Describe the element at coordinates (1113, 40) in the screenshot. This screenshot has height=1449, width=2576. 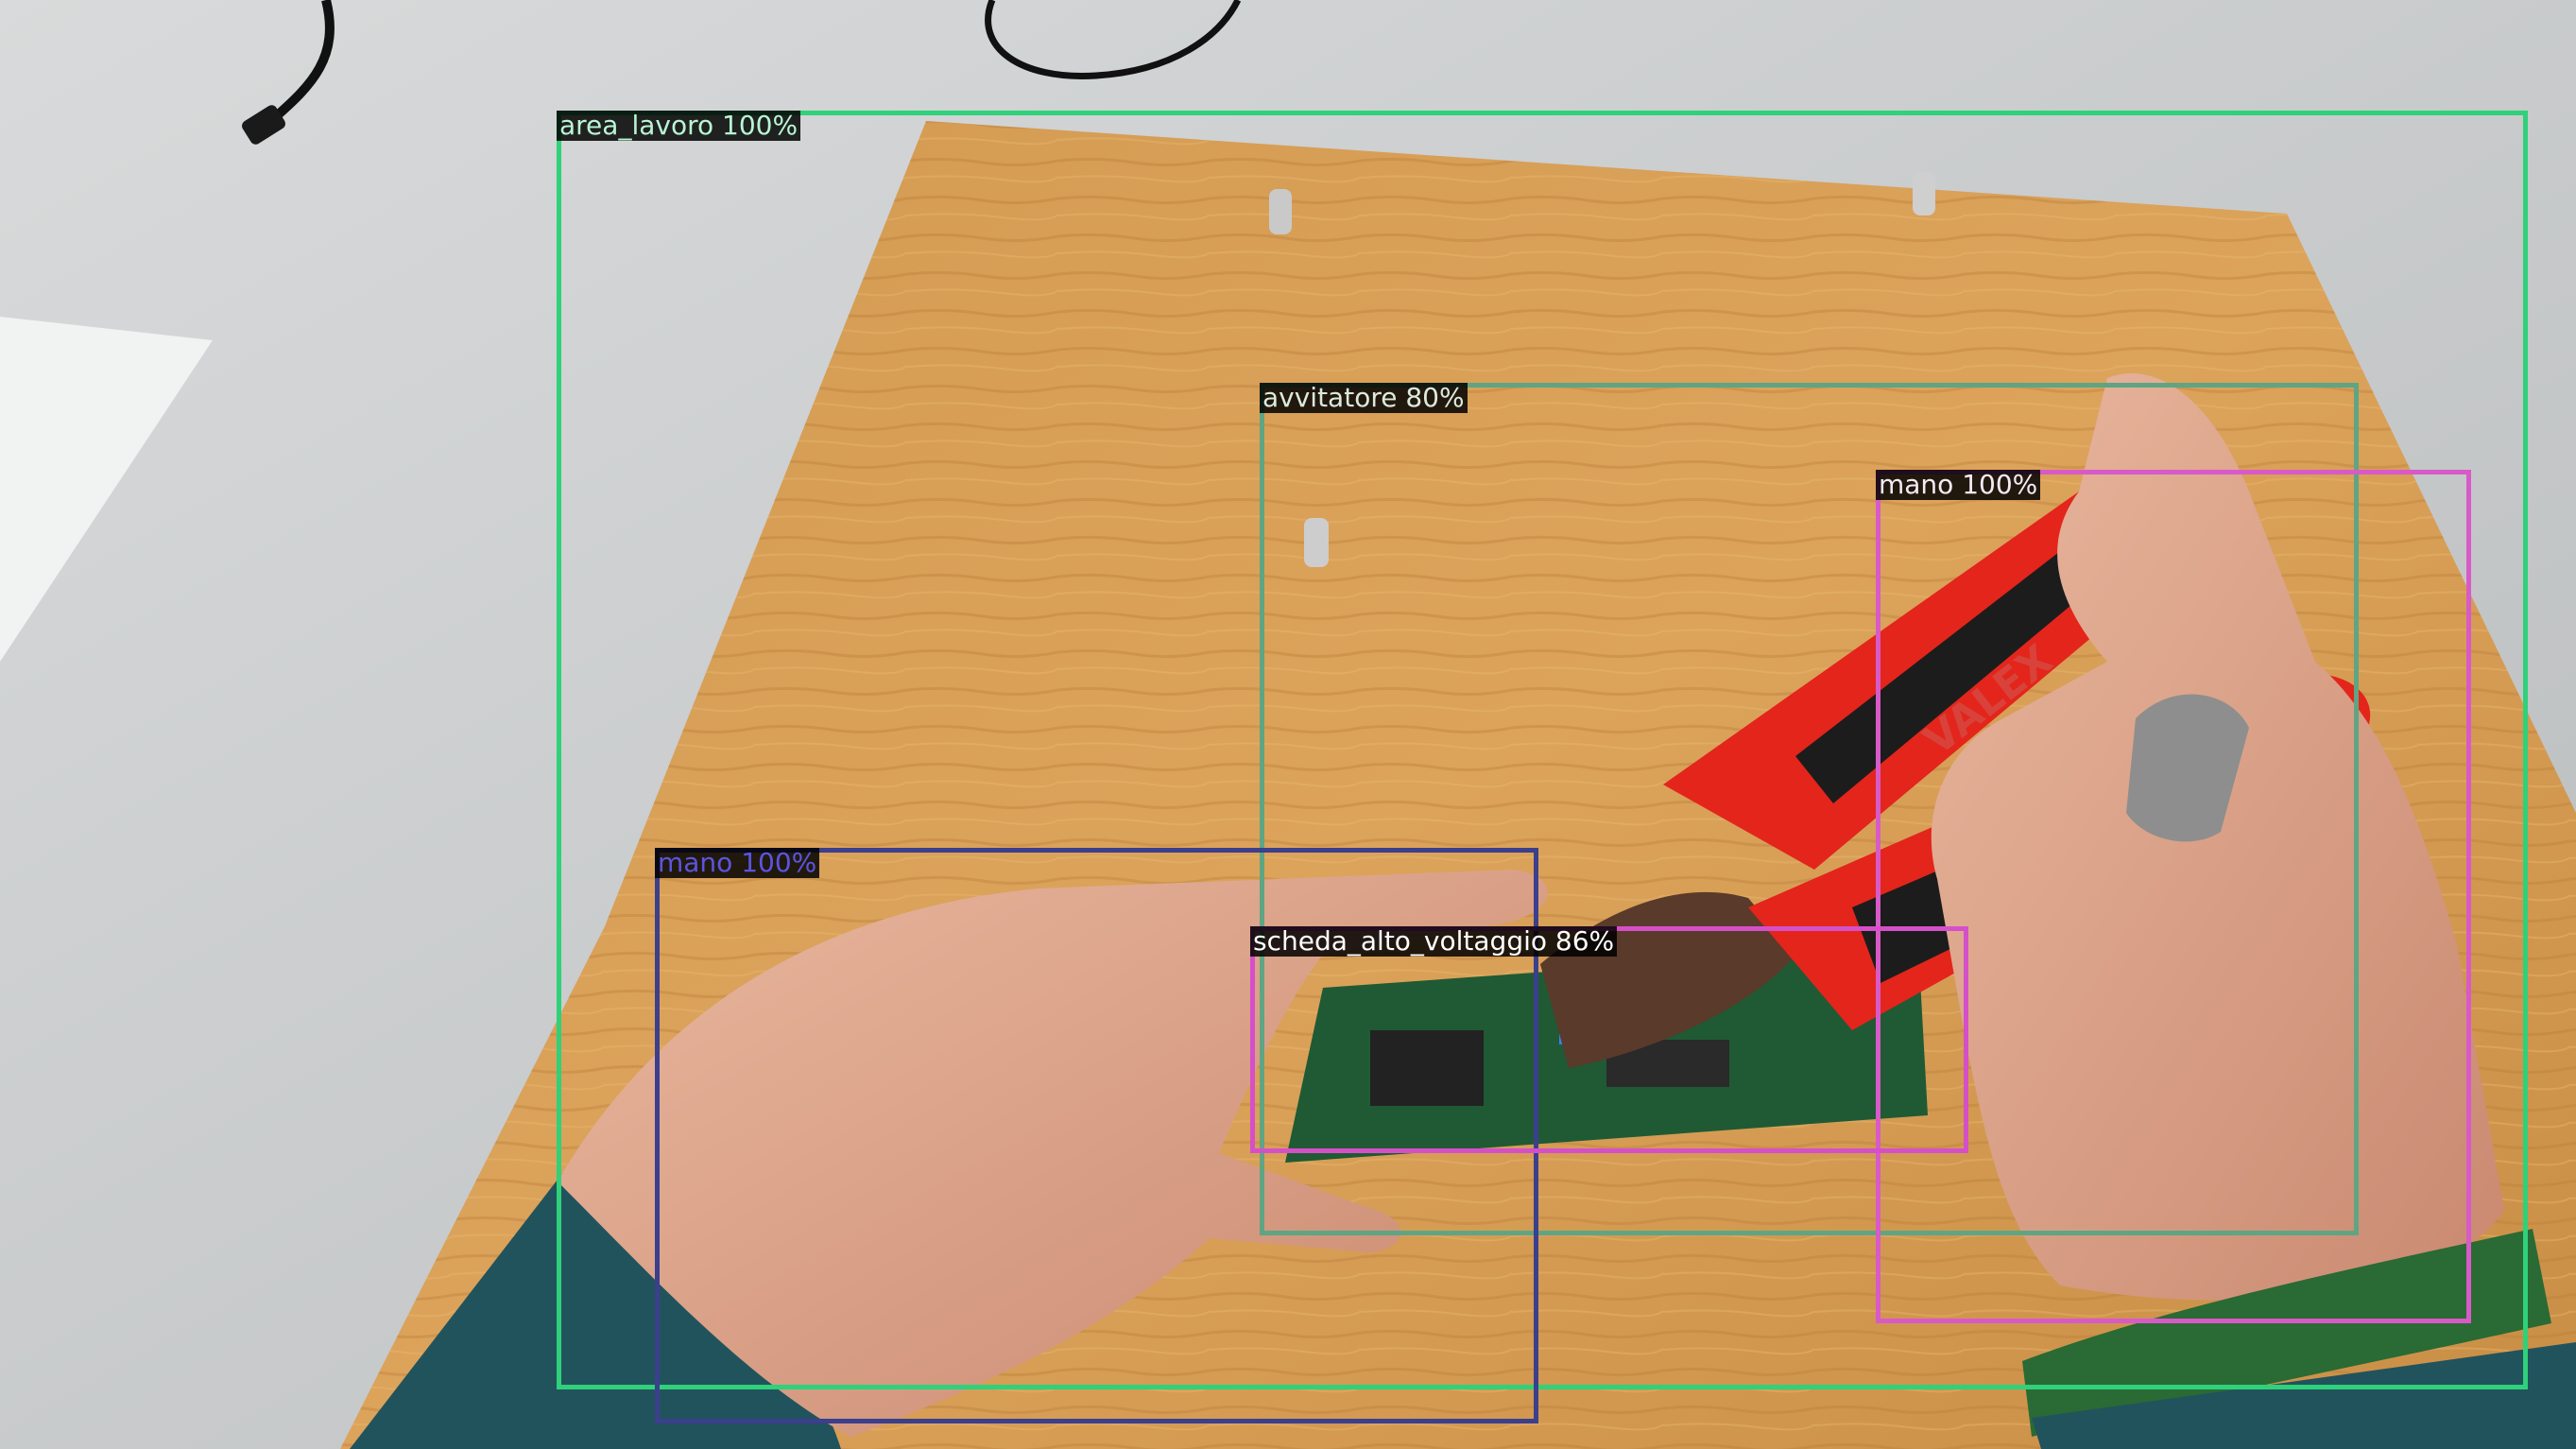
I see `cable-loop` at that location.